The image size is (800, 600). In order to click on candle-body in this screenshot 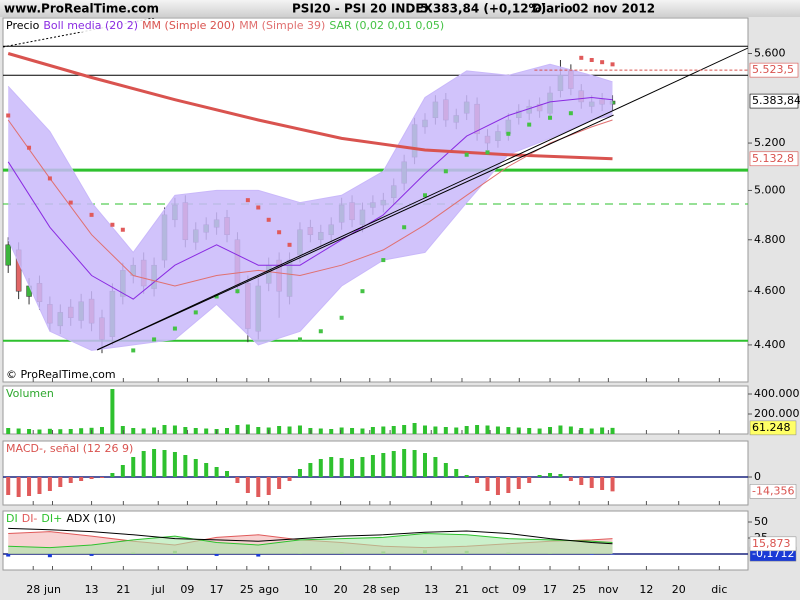, I will do `click(8, 255)`.